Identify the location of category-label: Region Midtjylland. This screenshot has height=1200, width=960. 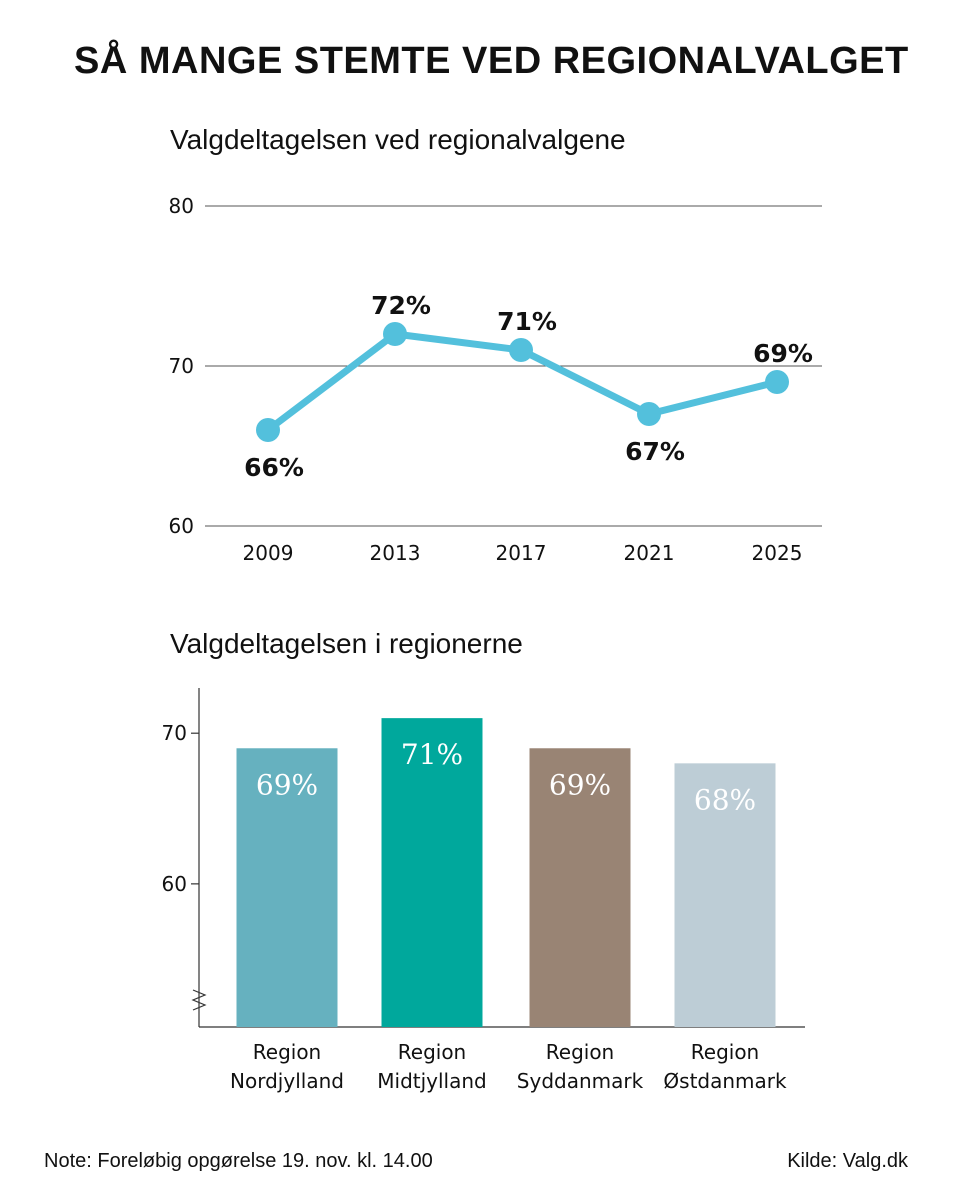
(431, 1066).